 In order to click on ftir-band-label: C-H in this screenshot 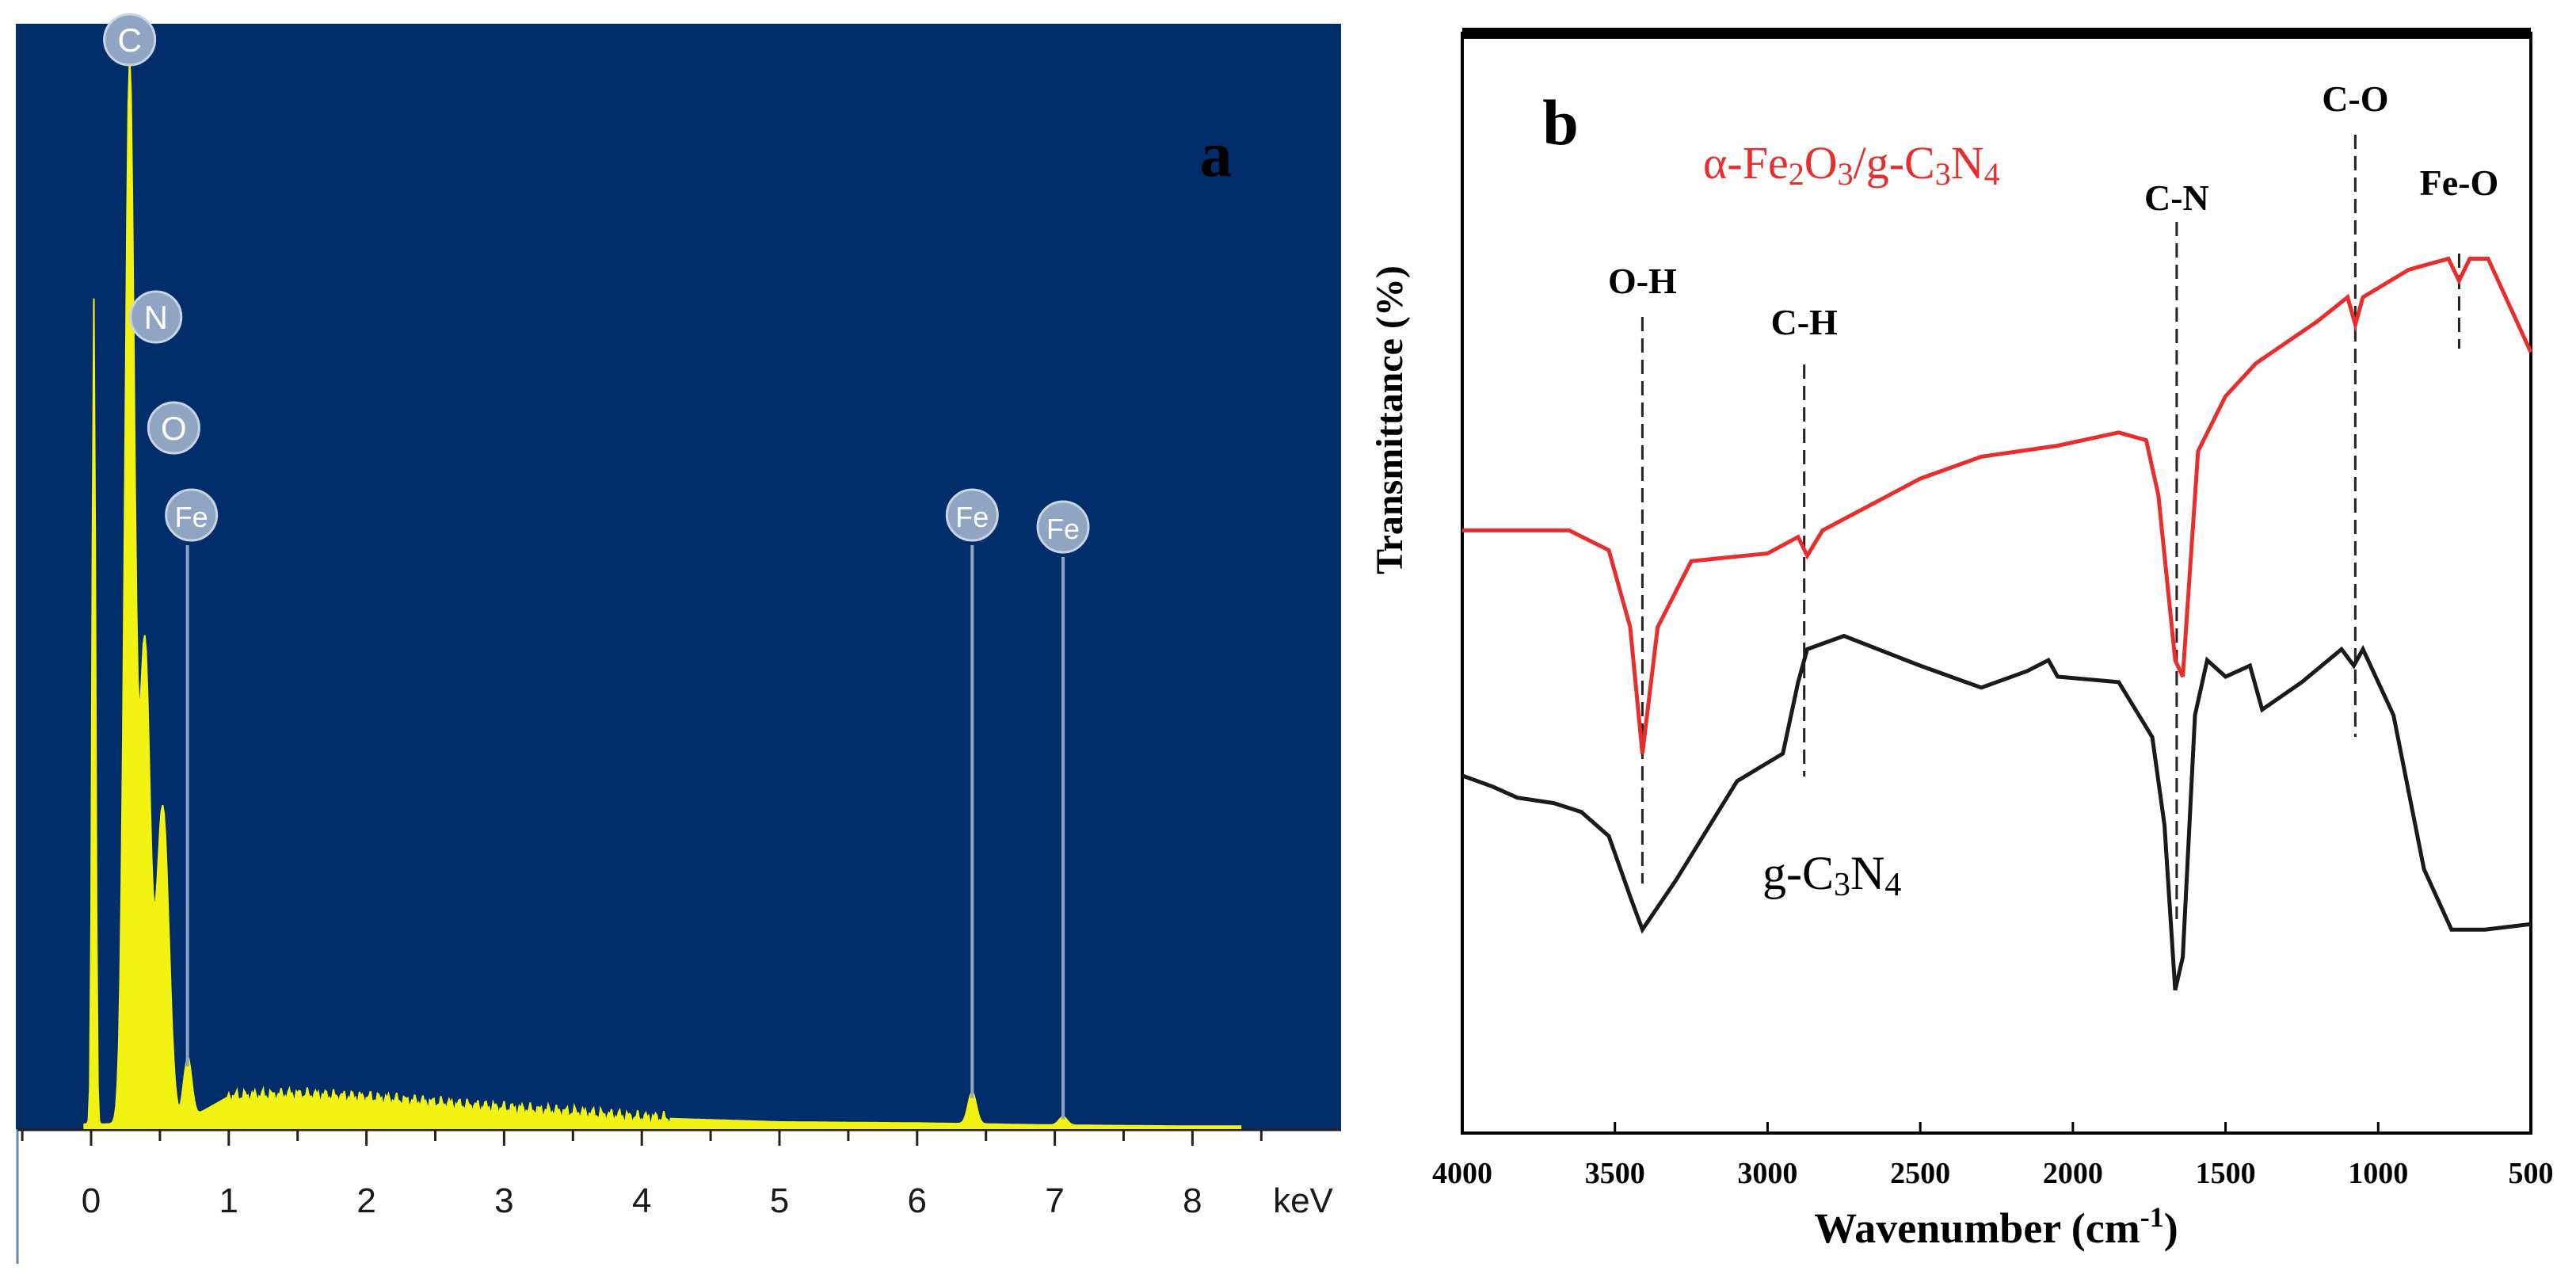, I will do `click(1805, 322)`.